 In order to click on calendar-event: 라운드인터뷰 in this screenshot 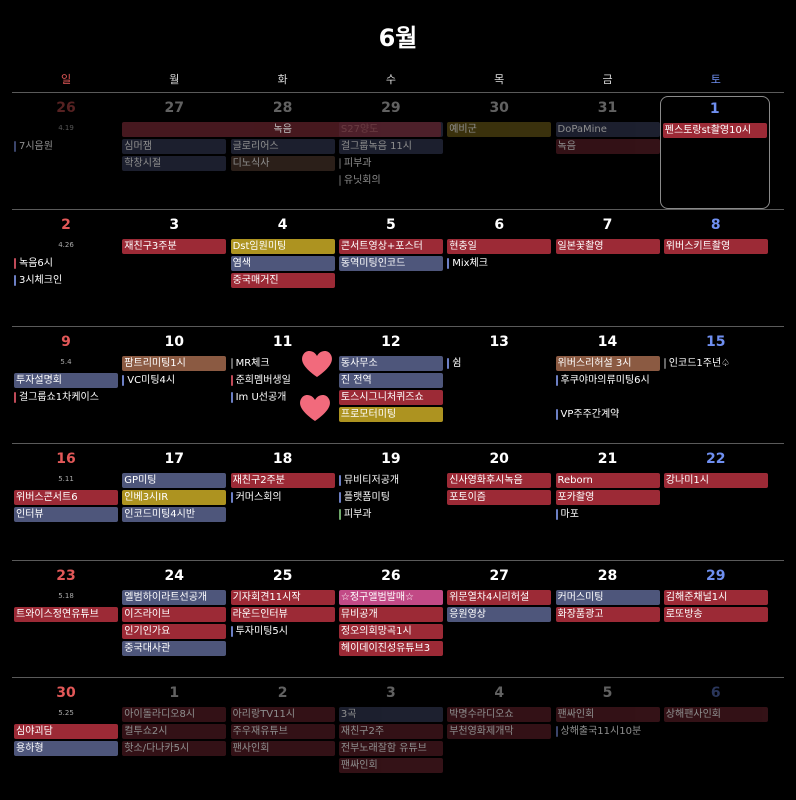, I will do `click(282, 614)`.